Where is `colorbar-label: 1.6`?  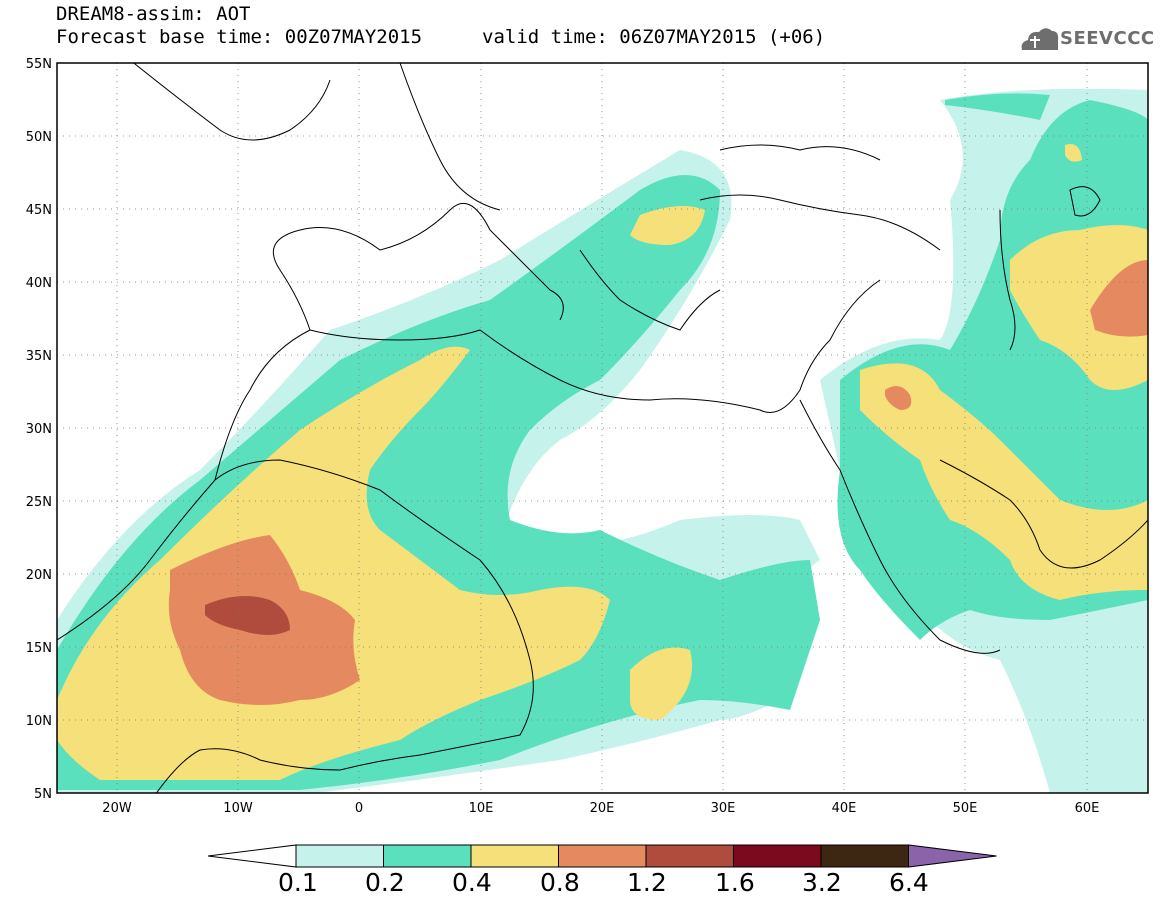 colorbar-label: 1.6 is located at coordinates (735, 882).